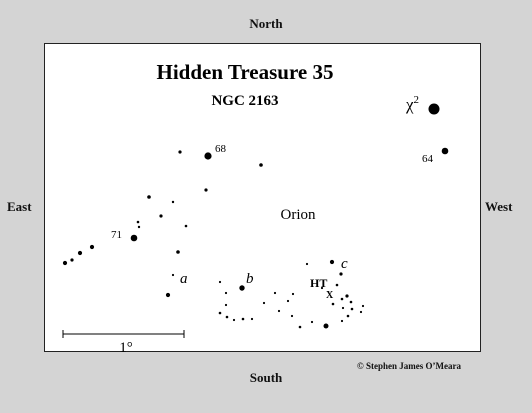 The height and width of the screenshot is (413, 532). What do you see at coordinates (318, 283) in the screenshot?
I see `hidden-treasure-marker: HT` at bounding box center [318, 283].